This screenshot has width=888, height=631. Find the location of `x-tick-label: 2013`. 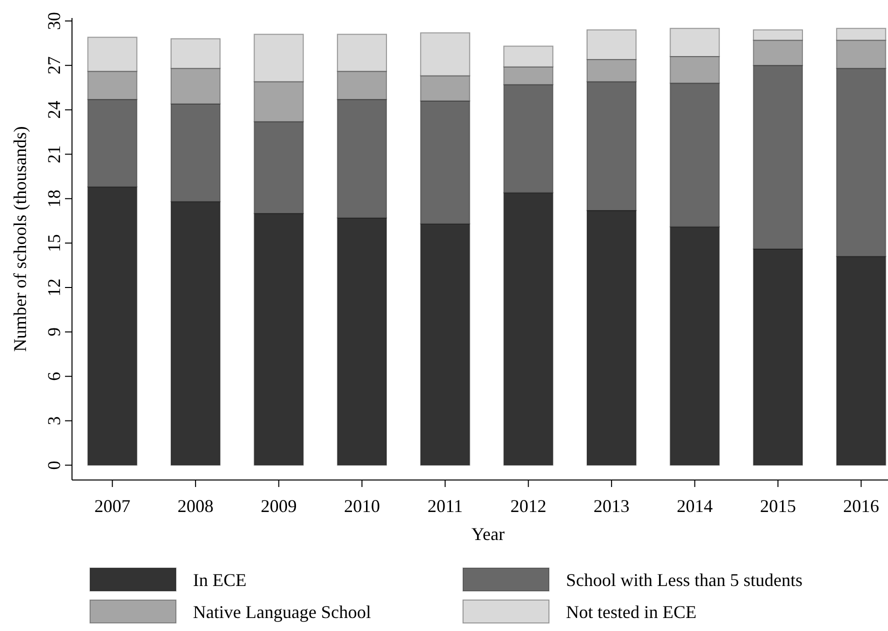

x-tick-label: 2013 is located at coordinates (612, 506).